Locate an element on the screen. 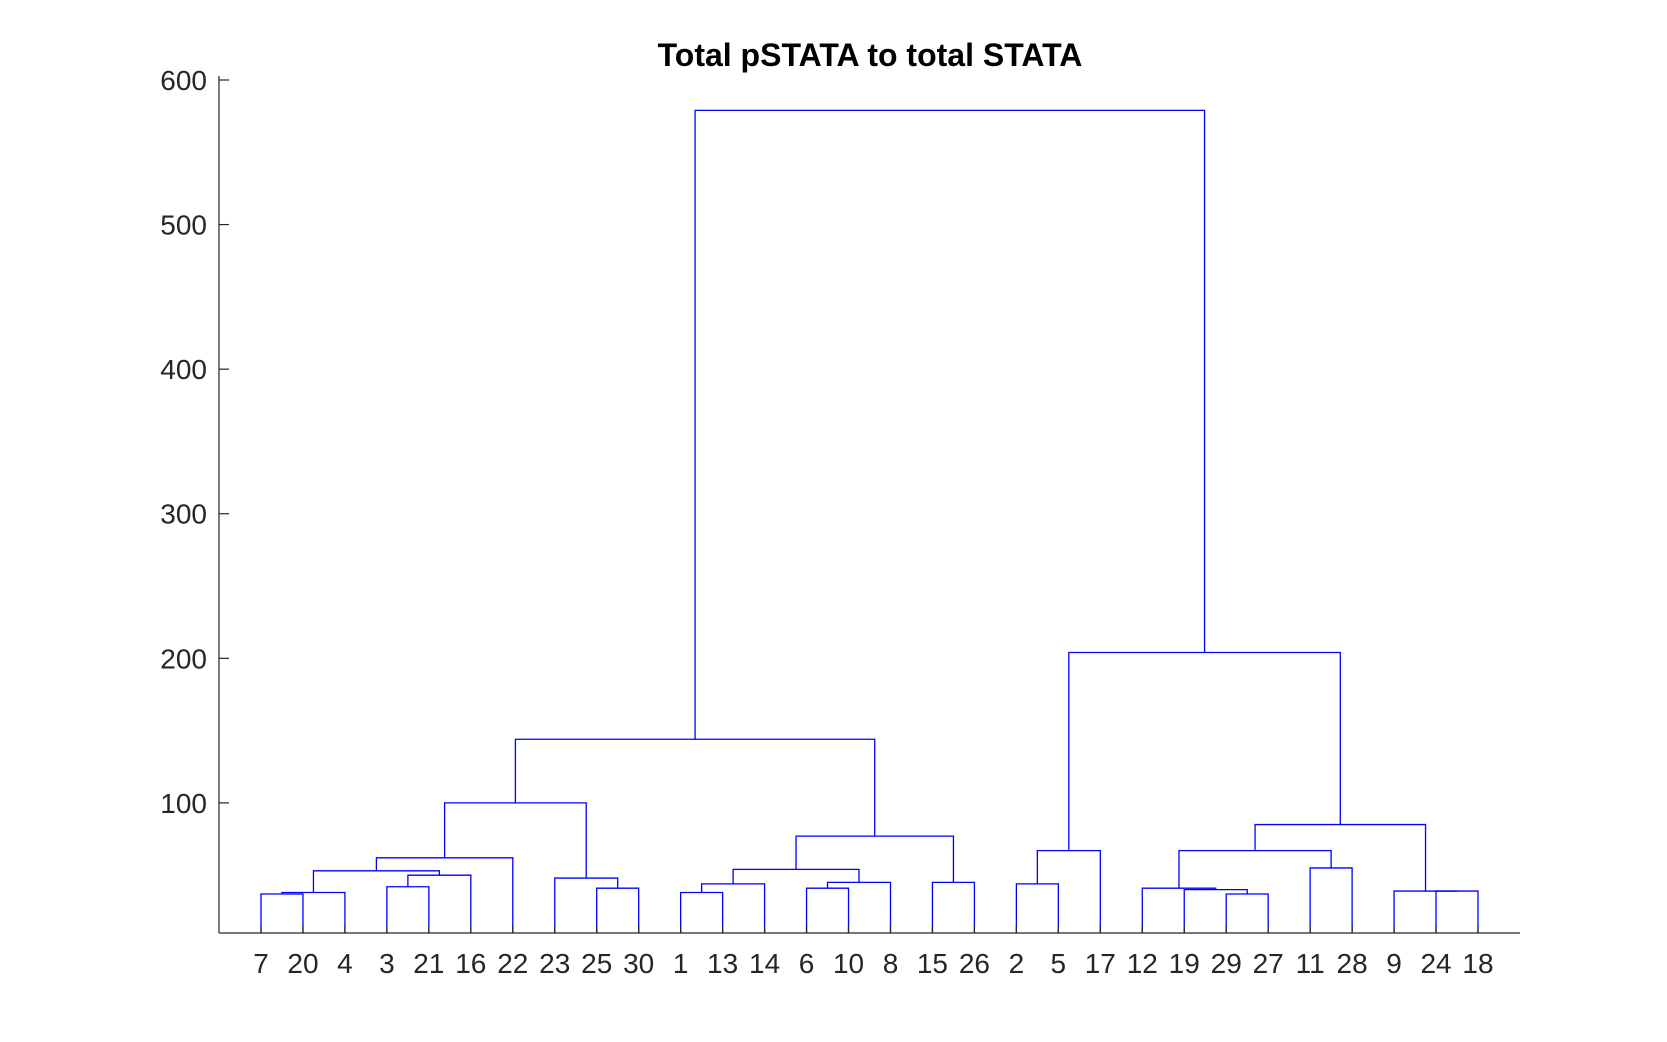 This screenshot has width=1667, height=1042. leaf-label: 11 is located at coordinates (1310, 963).